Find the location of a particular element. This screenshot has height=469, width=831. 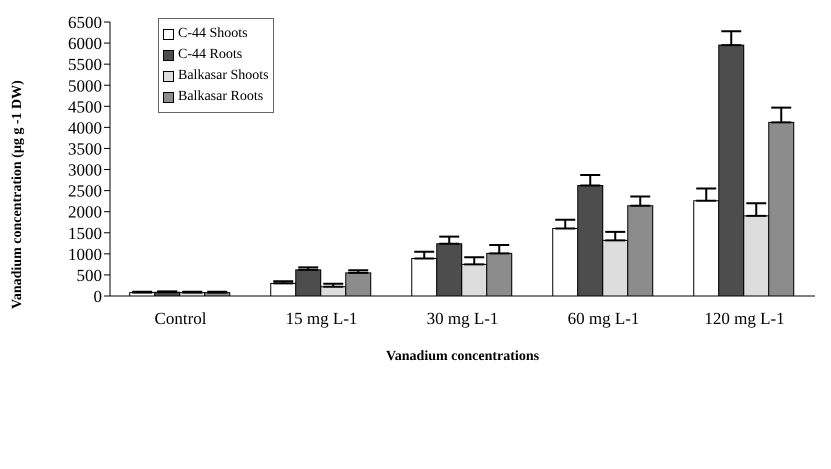

y-tick-label: 6500 is located at coordinates (85, 22).